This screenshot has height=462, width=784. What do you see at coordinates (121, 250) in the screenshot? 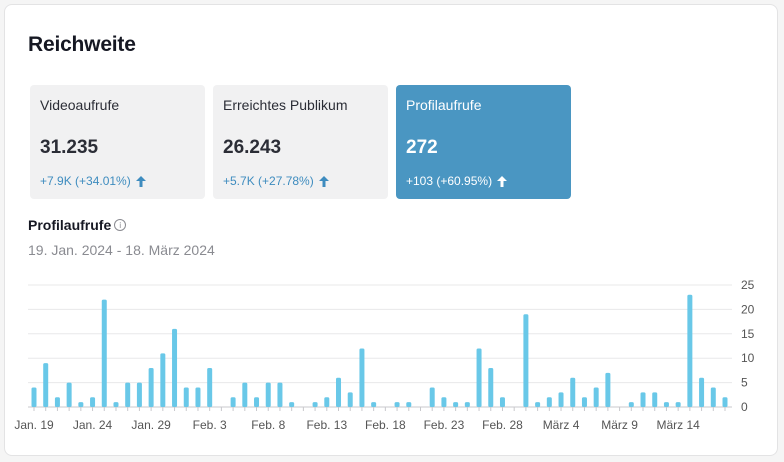
I see `date-range: 19. Jan. 2024 - 18. März 2024` at bounding box center [121, 250].